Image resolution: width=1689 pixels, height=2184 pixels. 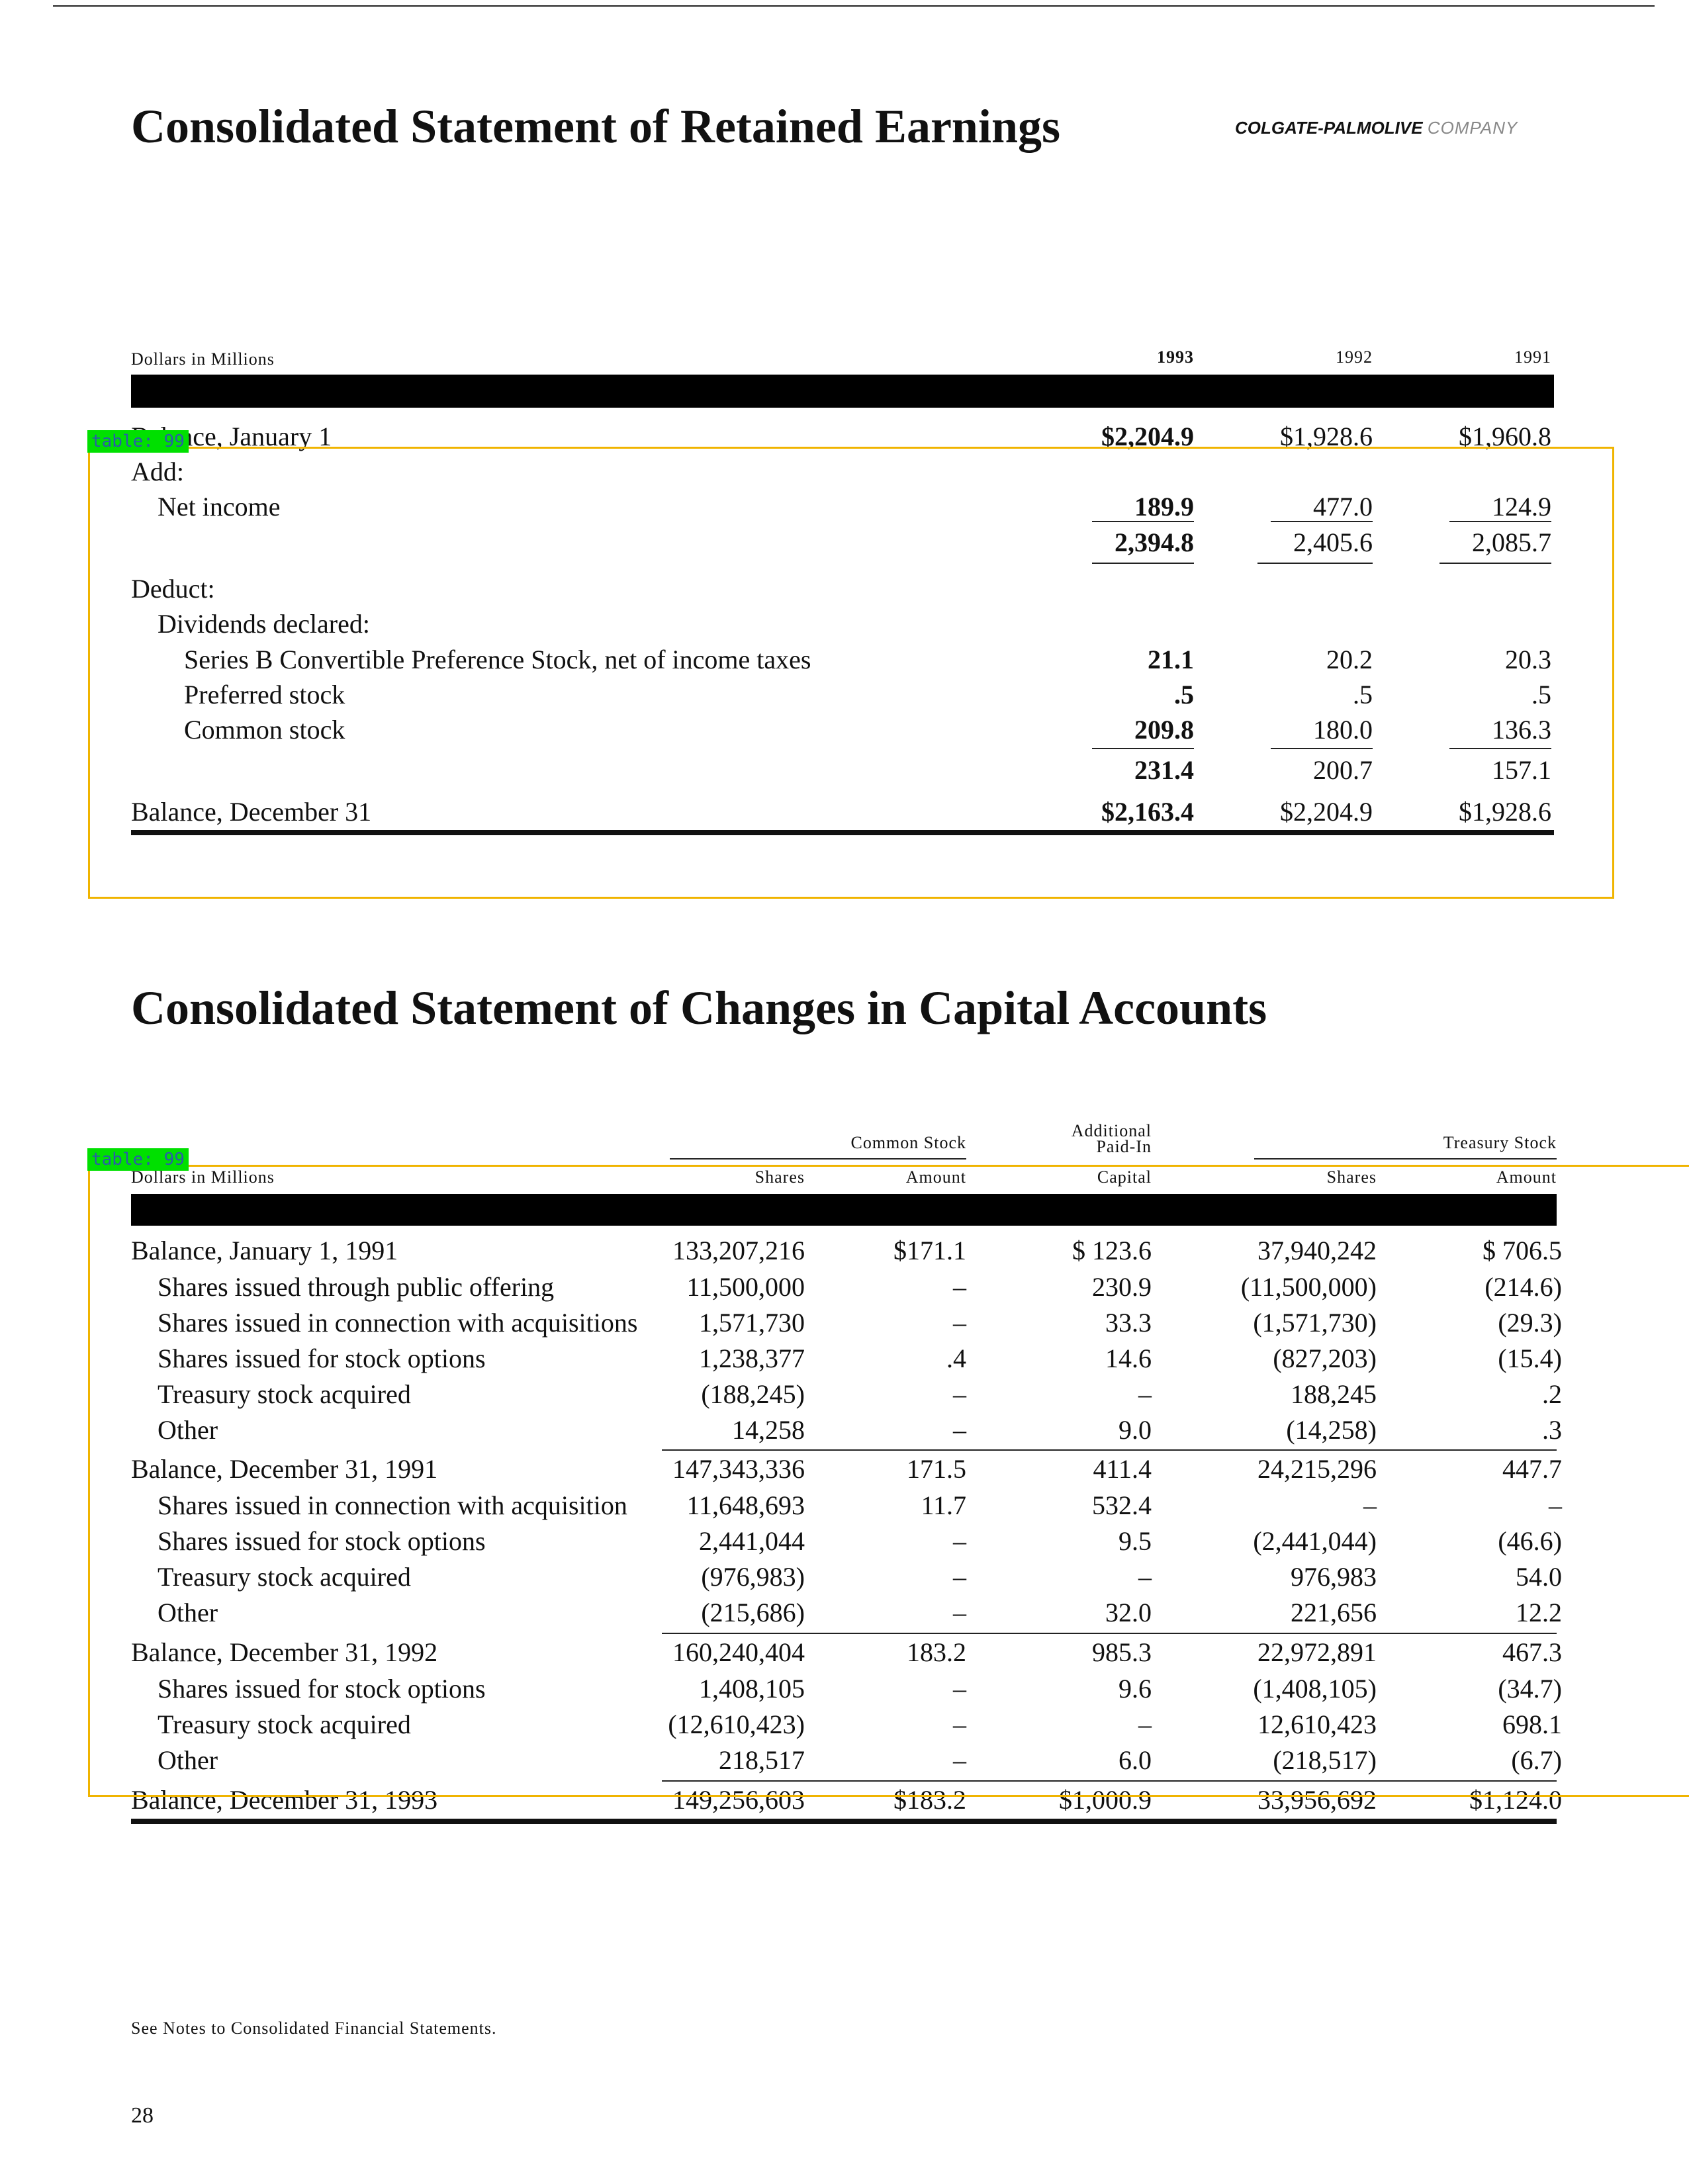 What do you see at coordinates (1523, 1287) in the screenshot?
I see `capital-cell: (214.6)` at bounding box center [1523, 1287].